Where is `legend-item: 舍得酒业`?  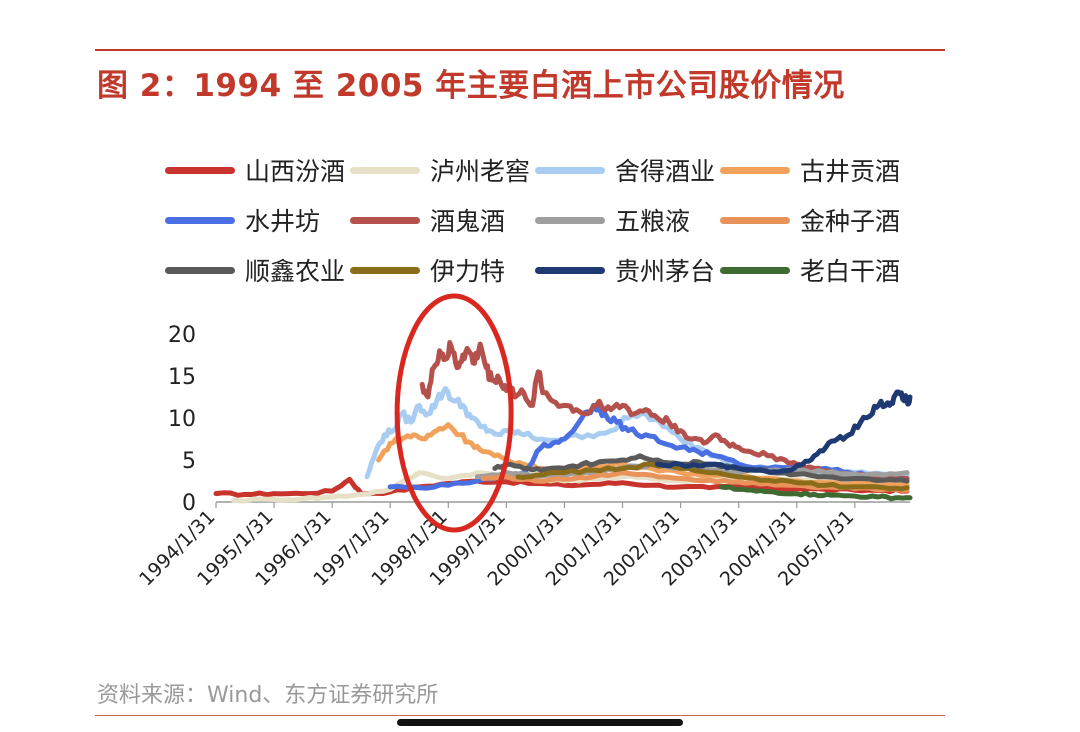 legend-item: 舍得酒业 is located at coordinates (627, 170).